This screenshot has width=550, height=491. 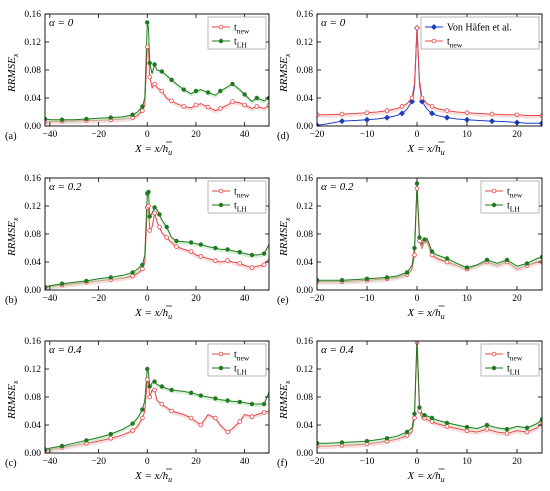 What do you see at coordinates (147, 462) in the screenshot?
I see `x-tick-label: 0` at bounding box center [147, 462].